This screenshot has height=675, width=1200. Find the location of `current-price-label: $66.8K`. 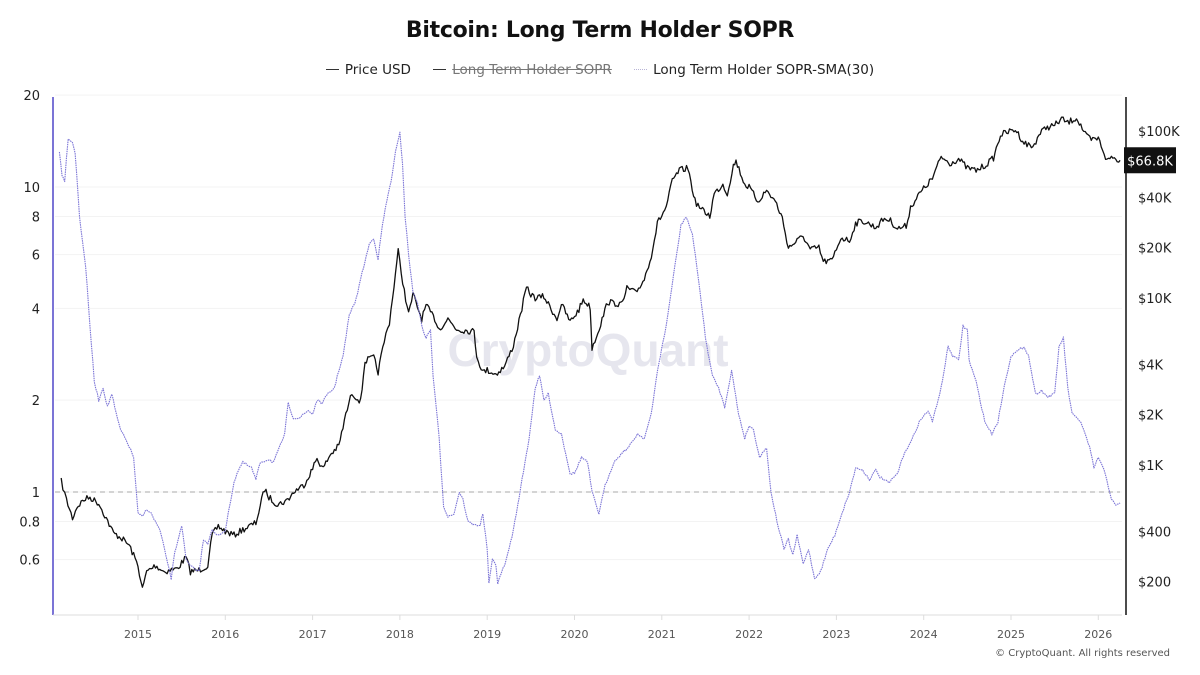

current-price-label: $66.8K is located at coordinates (1150, 161).